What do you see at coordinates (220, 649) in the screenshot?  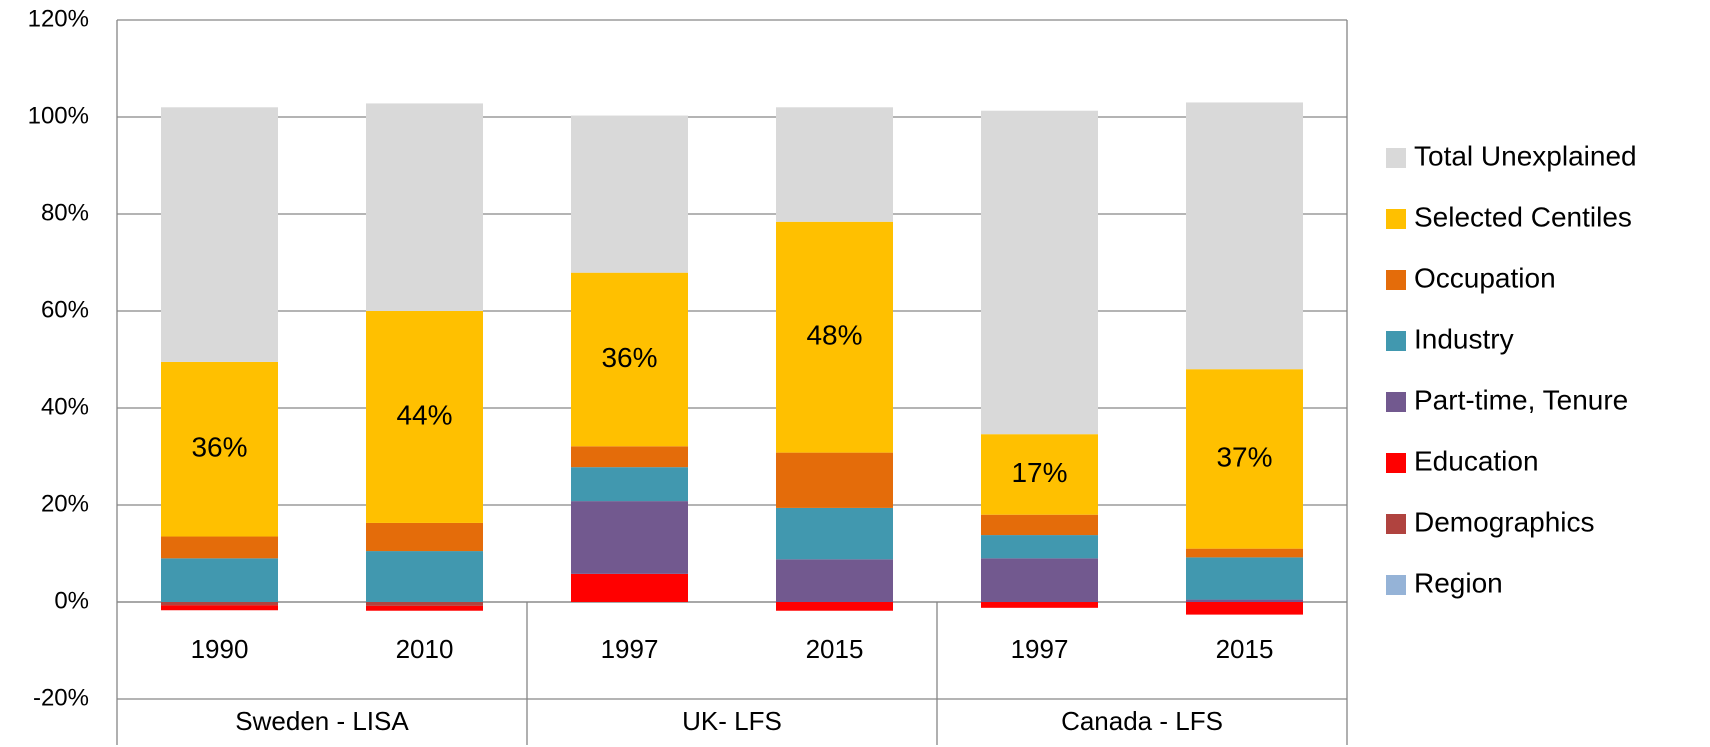 I see `x-tick-label: 1990` at bounding box center [220, 649].